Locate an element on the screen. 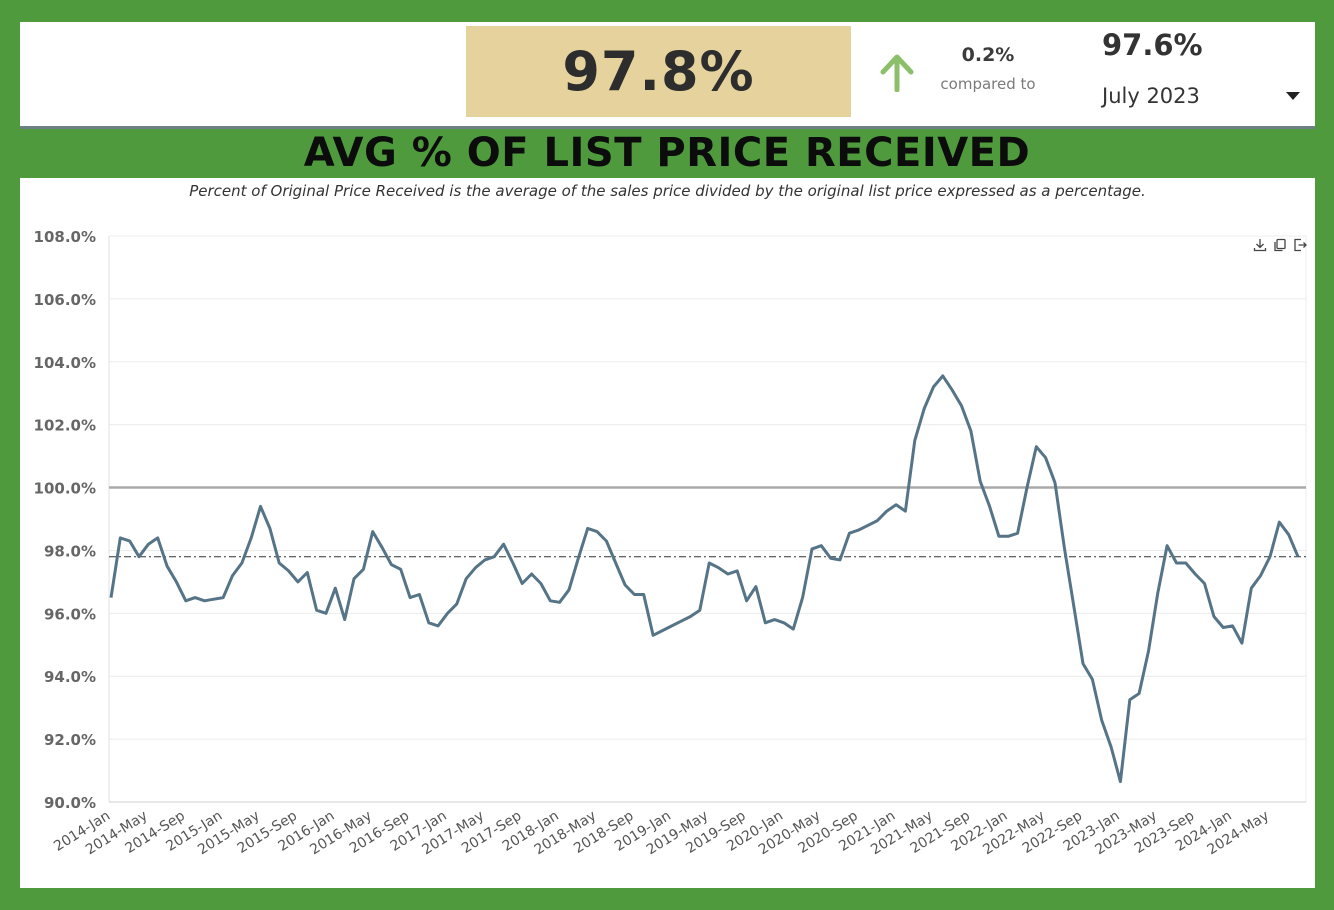  period-dropdown: July 2023 is located at coordinates (1203, 96).